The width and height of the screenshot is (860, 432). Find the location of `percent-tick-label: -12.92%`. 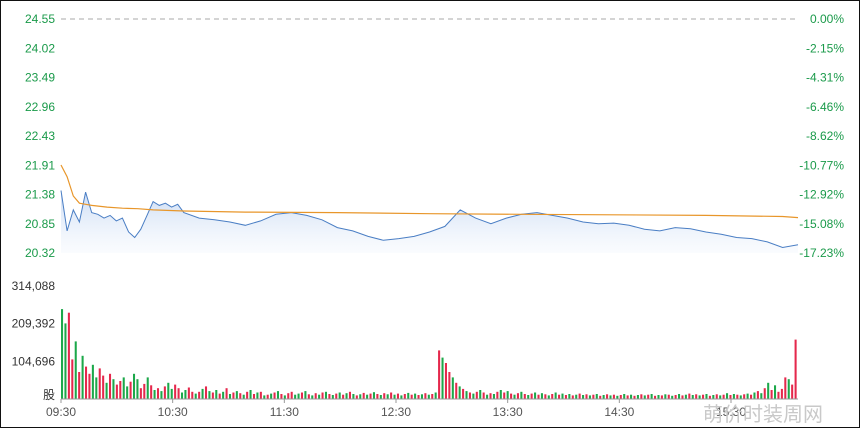

percent-tick-label: -12.92% is located at coordinates (821, 195).